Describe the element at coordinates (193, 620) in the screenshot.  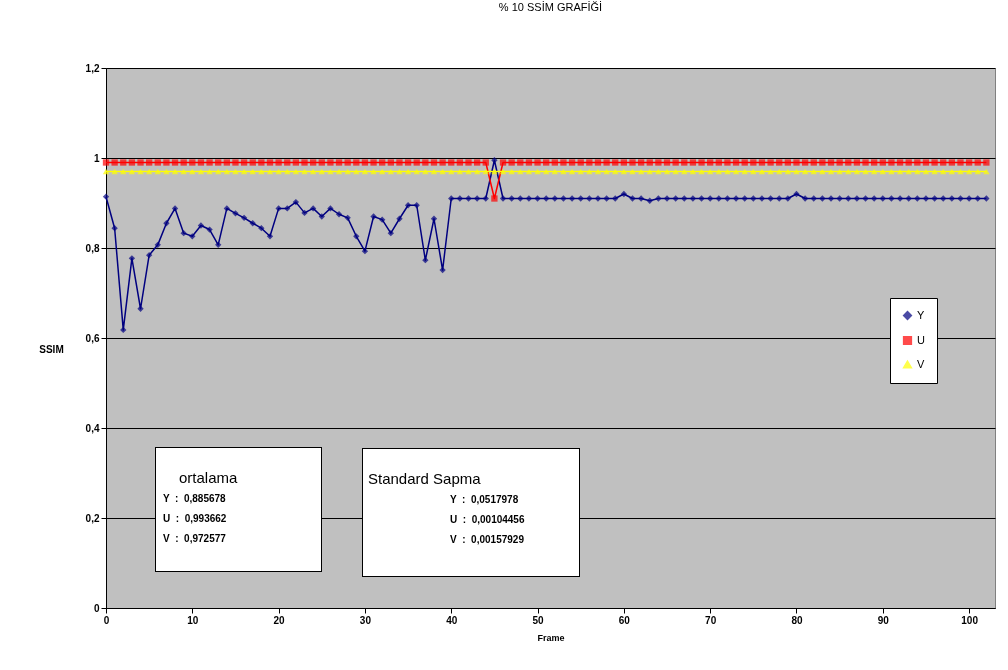
I see `x-tick-label: 10` at that location.